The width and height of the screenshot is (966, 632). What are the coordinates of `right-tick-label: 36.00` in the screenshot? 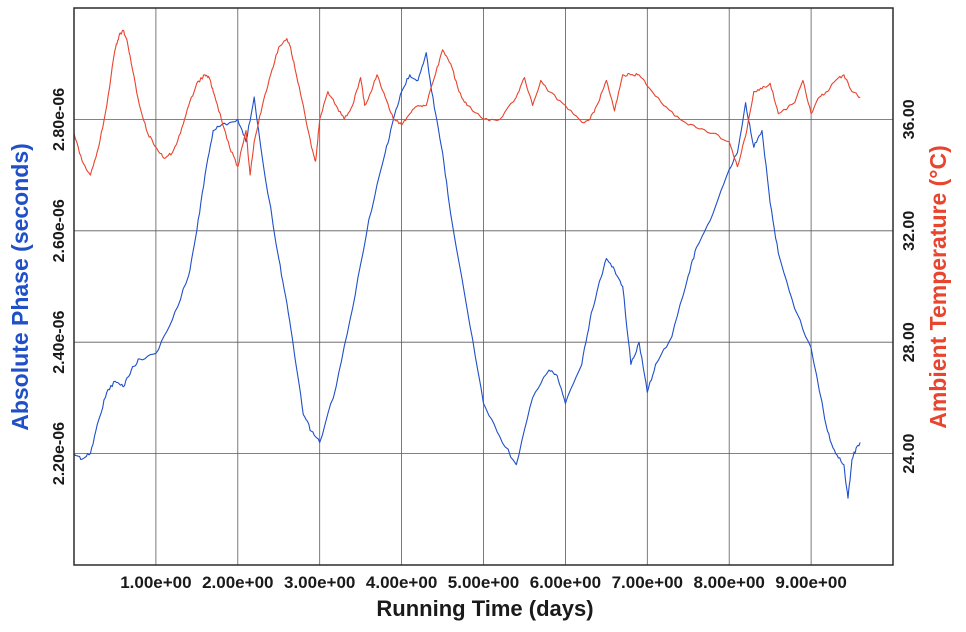 It's located at (909, 119).